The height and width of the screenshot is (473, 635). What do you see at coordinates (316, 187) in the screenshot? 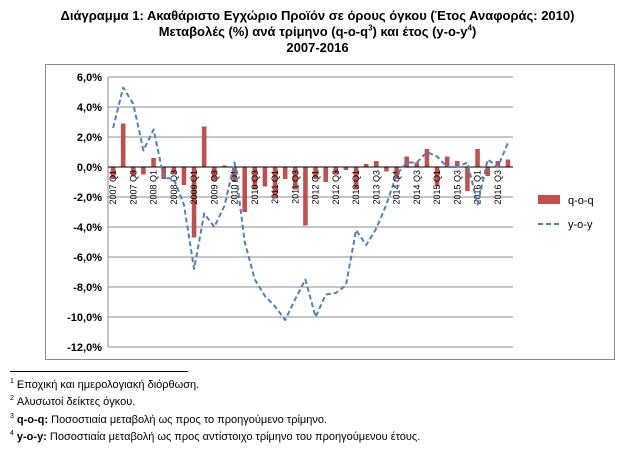
I see `x-tick-label: 2012 Q1` at bounding box center [316, 187].